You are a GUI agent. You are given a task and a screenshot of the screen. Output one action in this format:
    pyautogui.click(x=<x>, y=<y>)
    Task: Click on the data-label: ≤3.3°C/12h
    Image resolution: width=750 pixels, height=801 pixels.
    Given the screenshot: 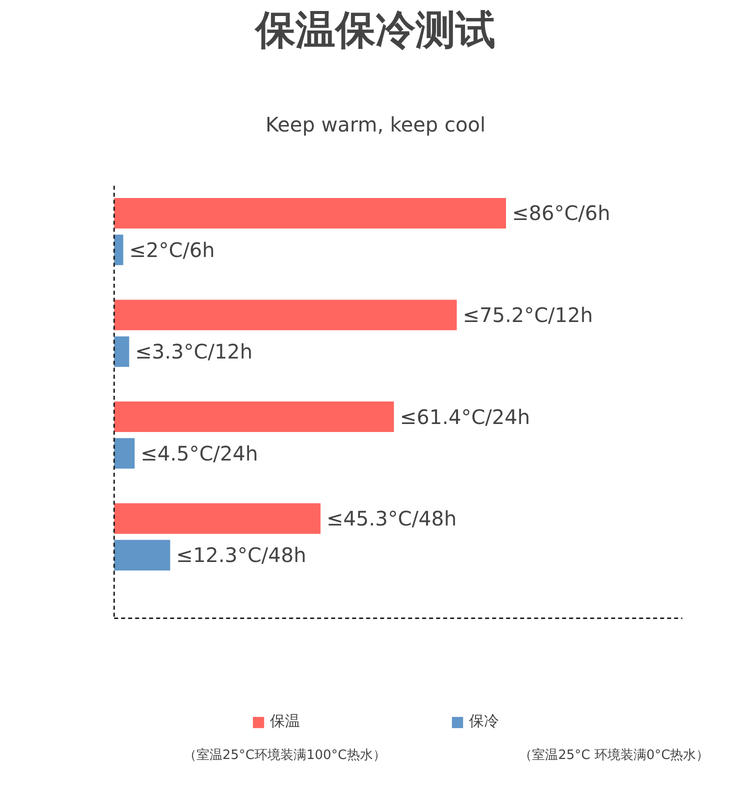 What is the action you would take?
    pyautogui.click(x=194, y=352)
    